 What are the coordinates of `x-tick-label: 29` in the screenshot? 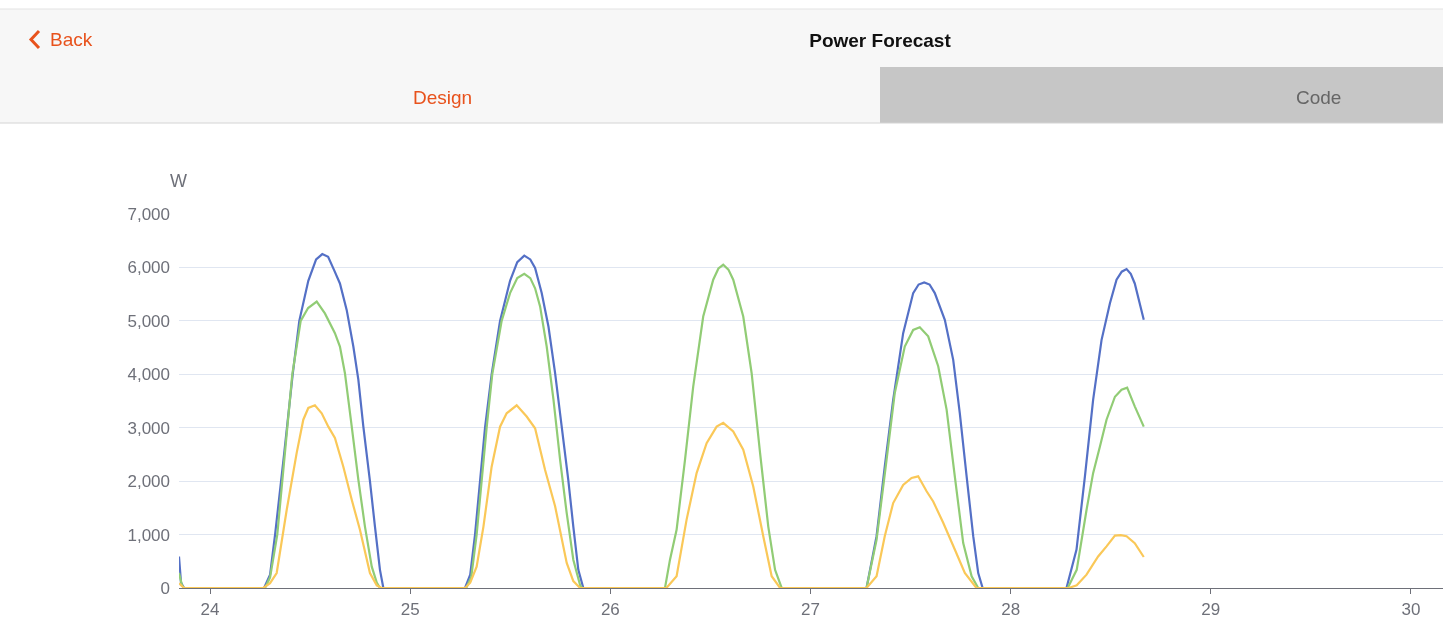 It's located at (1211, 609).